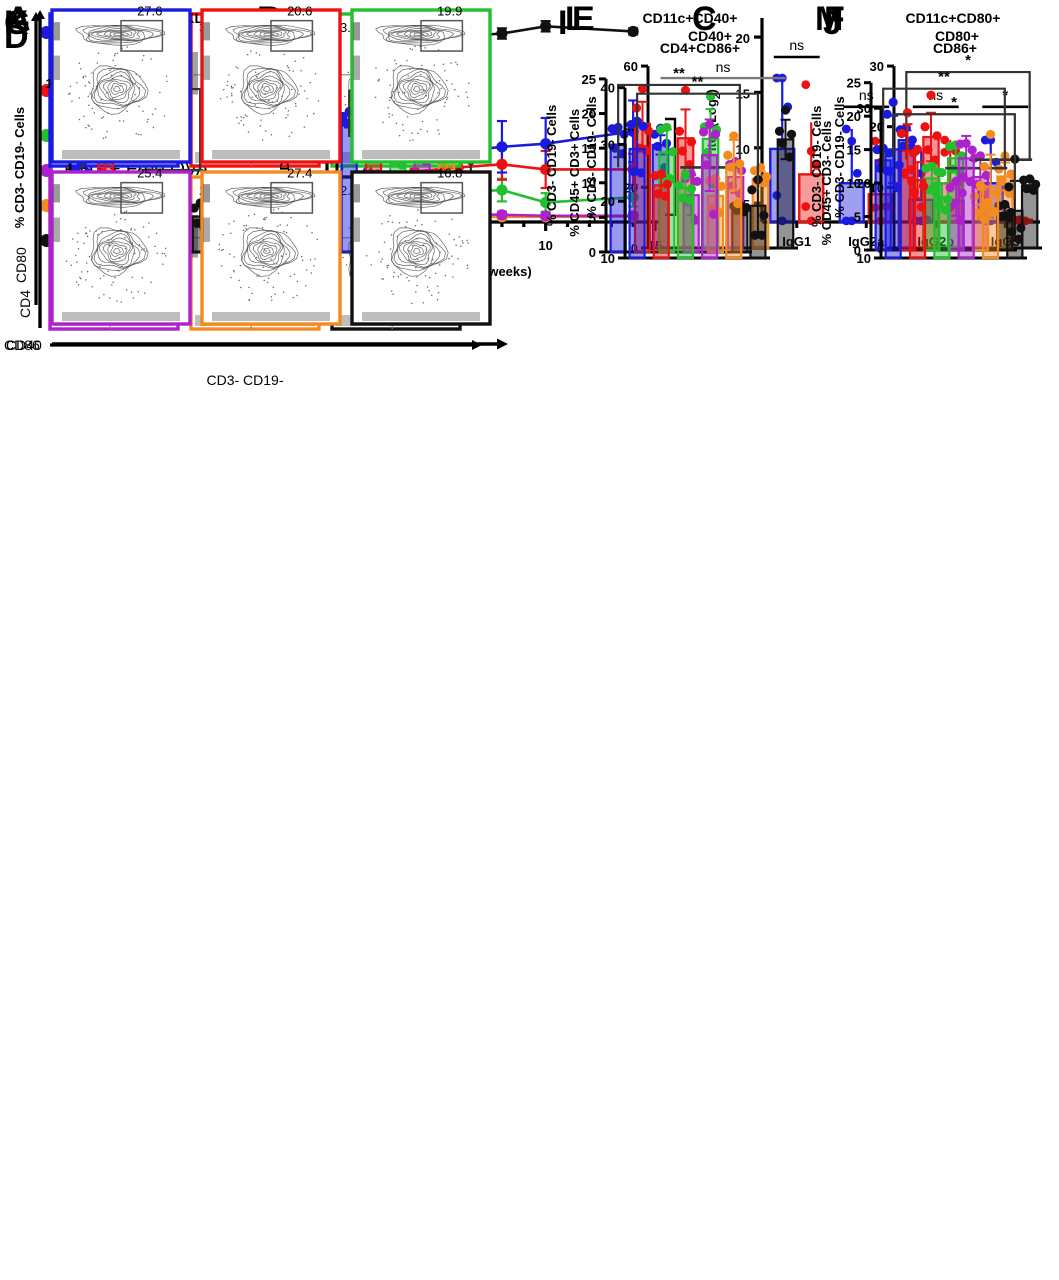  I want to click on gate-value: 27.4, so click(299, 173).